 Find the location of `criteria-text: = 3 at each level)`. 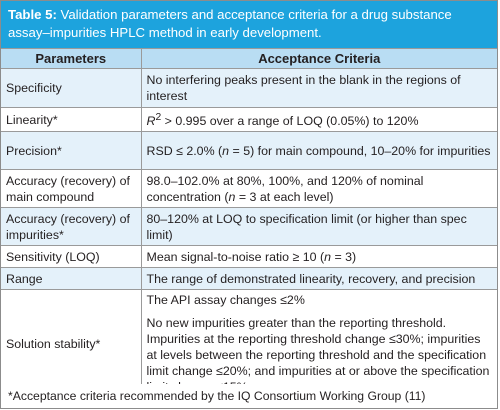

criteria-text: = 3 at each level) is located at coordinates (284, 196).